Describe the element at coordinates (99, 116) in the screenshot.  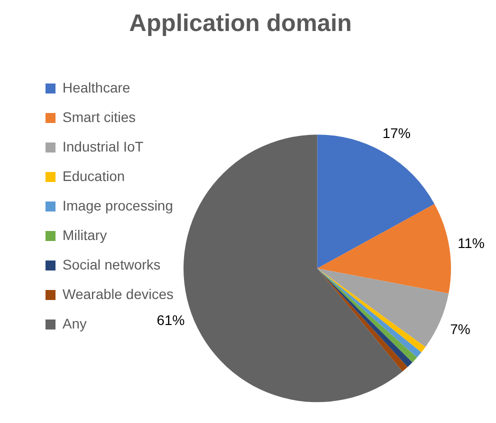
I see `legend-label: Smart cities` at that location.